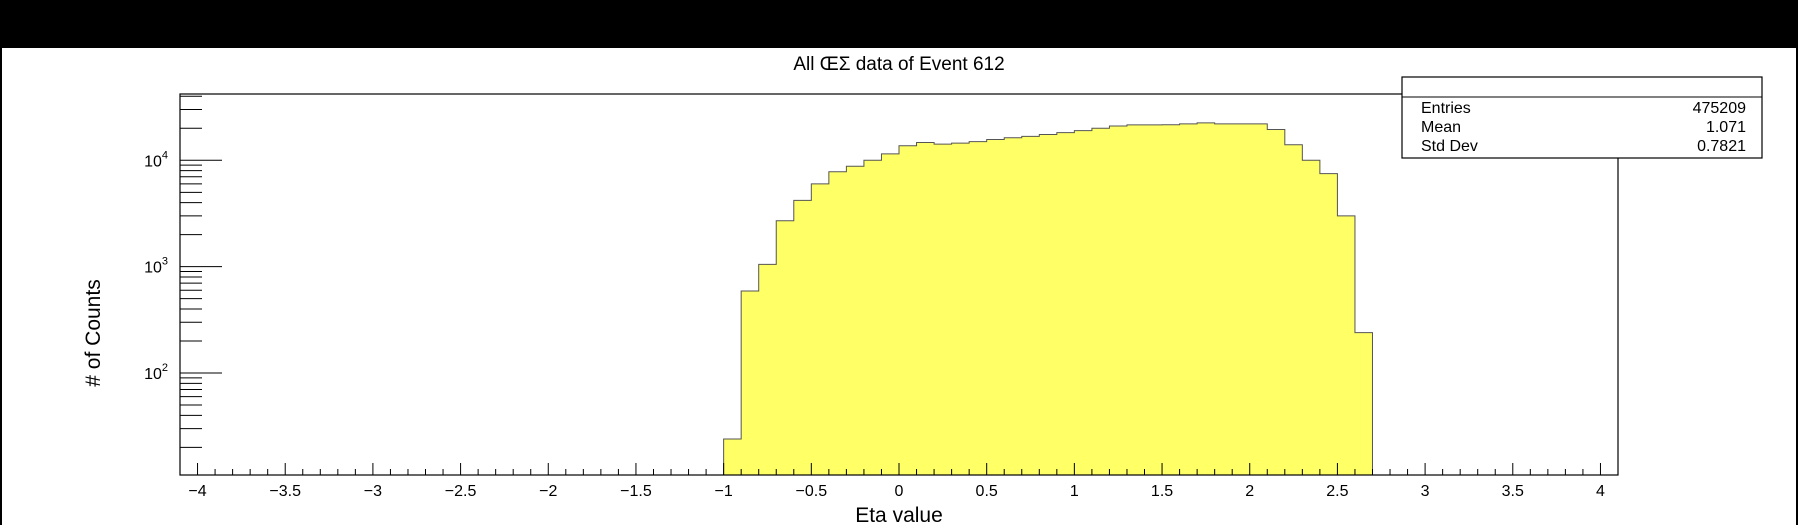  Describe the element at coordinates (1449, 146) in the screenshot. I see `stats-label: Std Dev` at that location.